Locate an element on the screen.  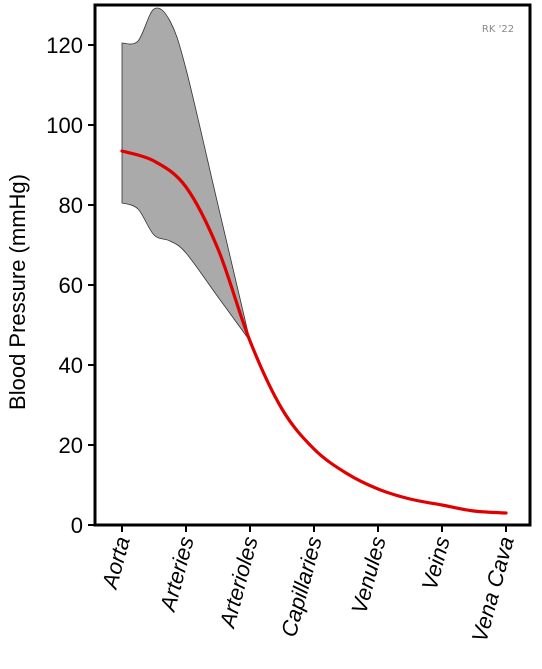
x-category-label: Venules is located at coordinates (368, 575).